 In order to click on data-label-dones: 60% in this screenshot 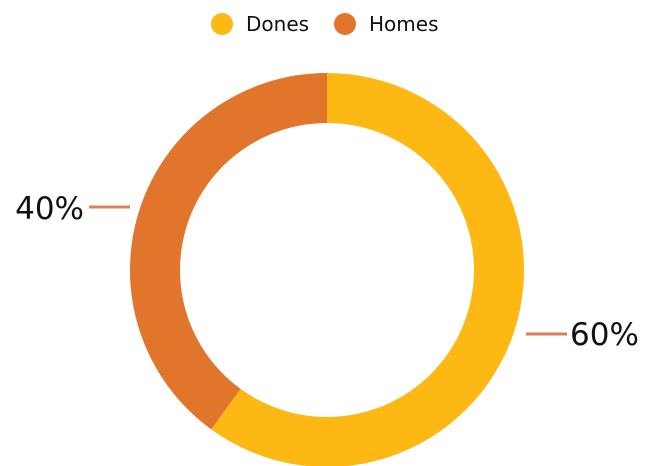, I will do `click(604, 335)`.